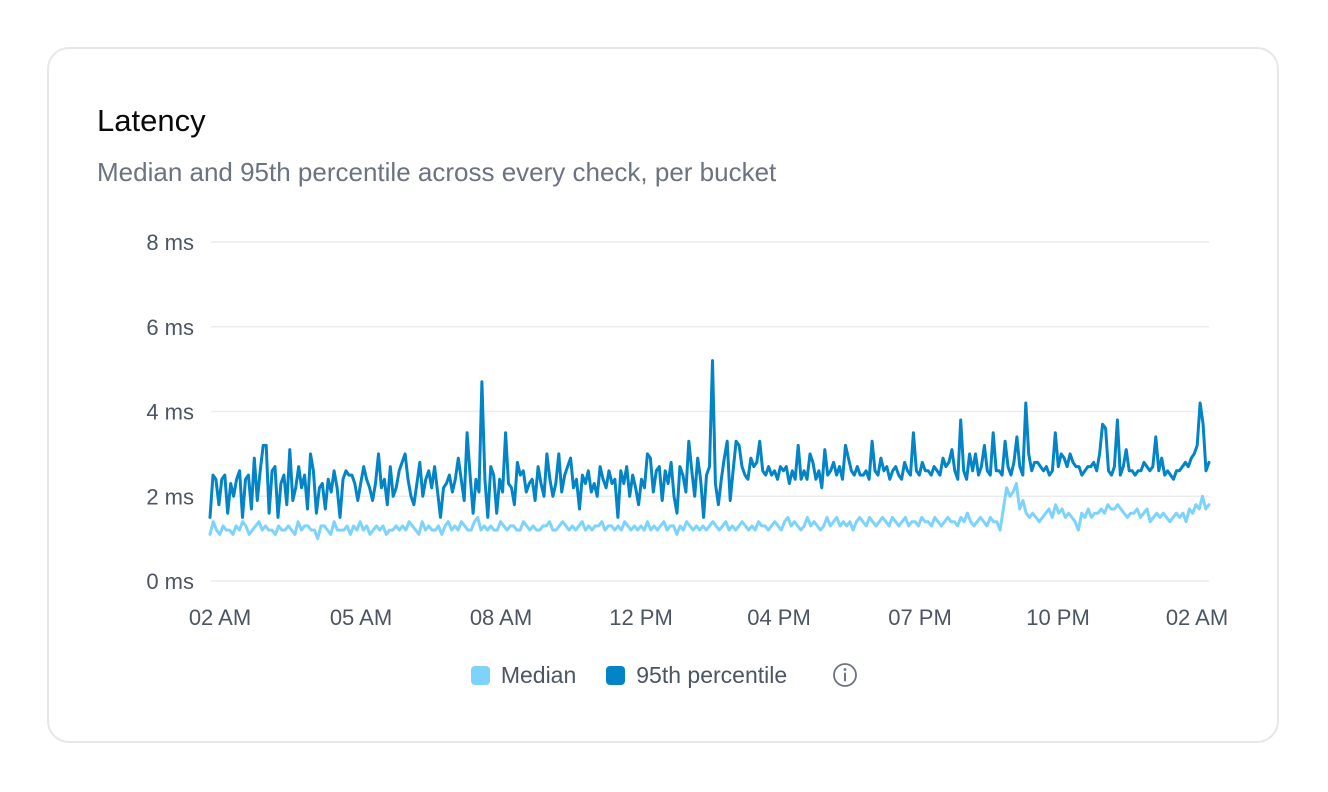  What do you see at coordinates (779, 617) in the screenshot?
I see `x-tick-label: 04 PM` at bounding box center [779, 617].